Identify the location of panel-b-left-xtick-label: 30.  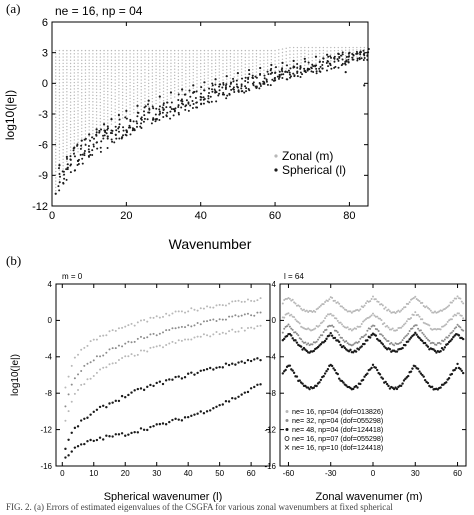
(156, 473).